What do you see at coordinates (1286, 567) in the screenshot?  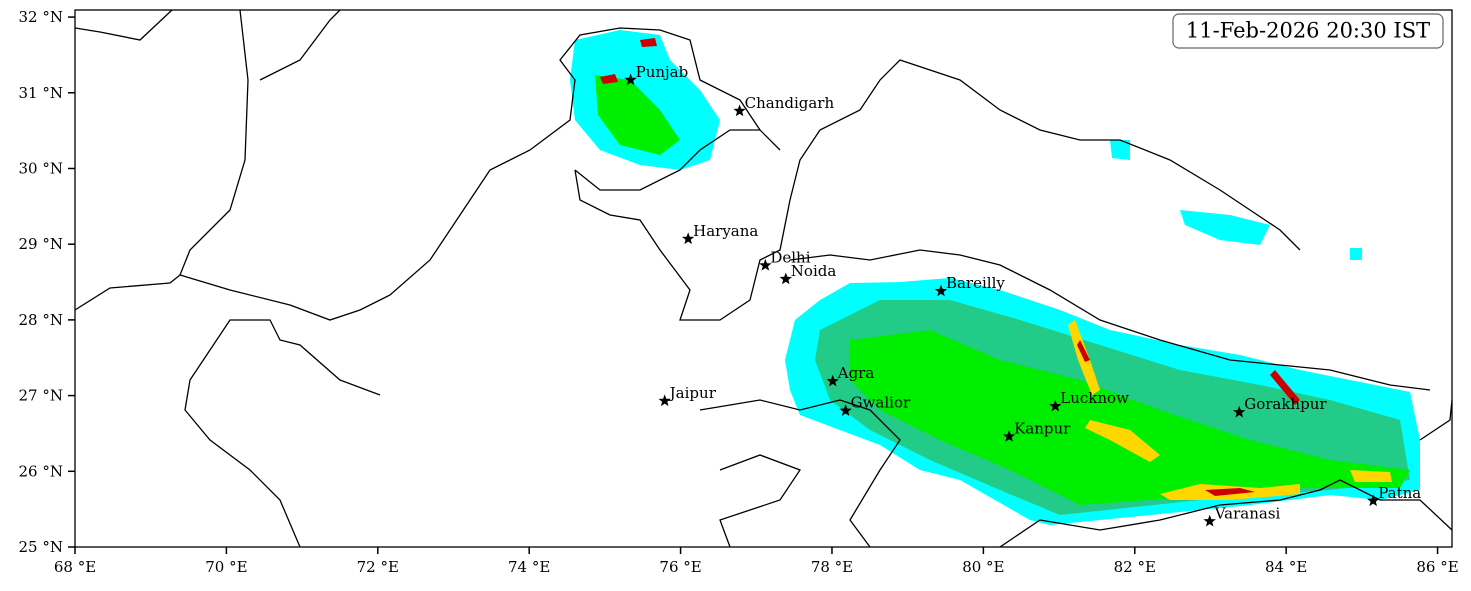 I see `x-tick-label: 84 °E` at bounding box center [1286, 567].